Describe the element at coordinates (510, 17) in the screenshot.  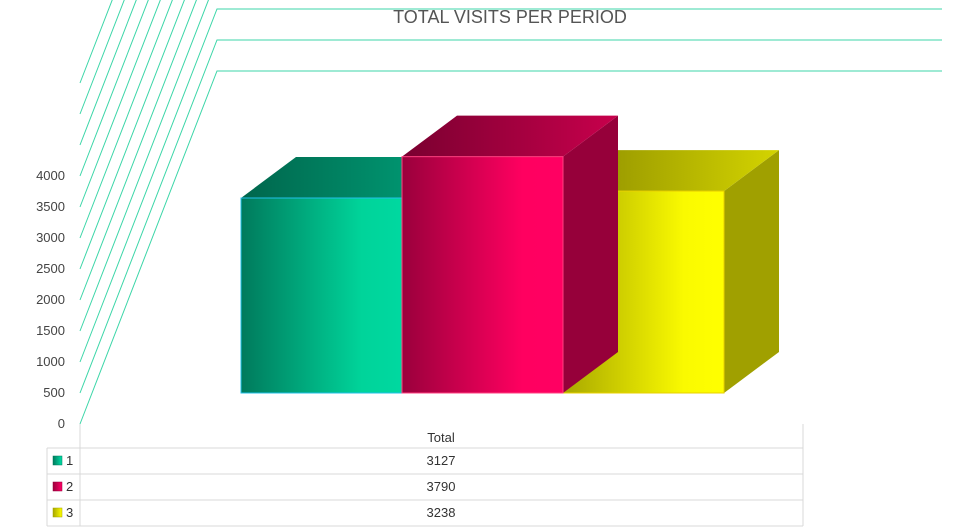
I see `chart-title: TOTAL VISITS PER PERIOD` at that location.